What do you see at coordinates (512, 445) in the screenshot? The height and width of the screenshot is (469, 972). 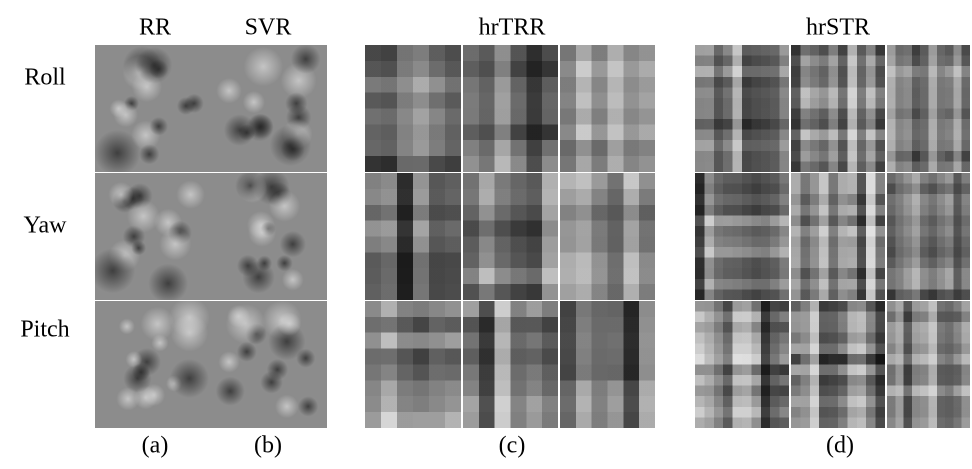 I see `caption: (c)` at bounding box center [512, 445].